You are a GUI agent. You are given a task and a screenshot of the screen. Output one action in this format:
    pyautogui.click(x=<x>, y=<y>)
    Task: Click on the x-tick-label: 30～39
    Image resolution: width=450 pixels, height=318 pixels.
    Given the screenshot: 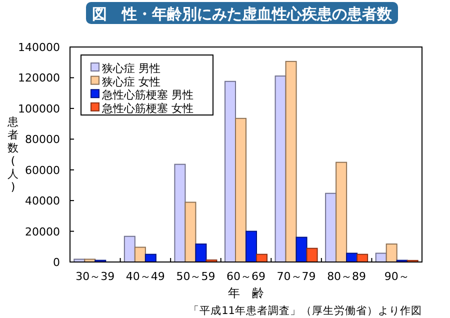 What is the action you would take?
    pyautogui.click(x=95, y=276)
    